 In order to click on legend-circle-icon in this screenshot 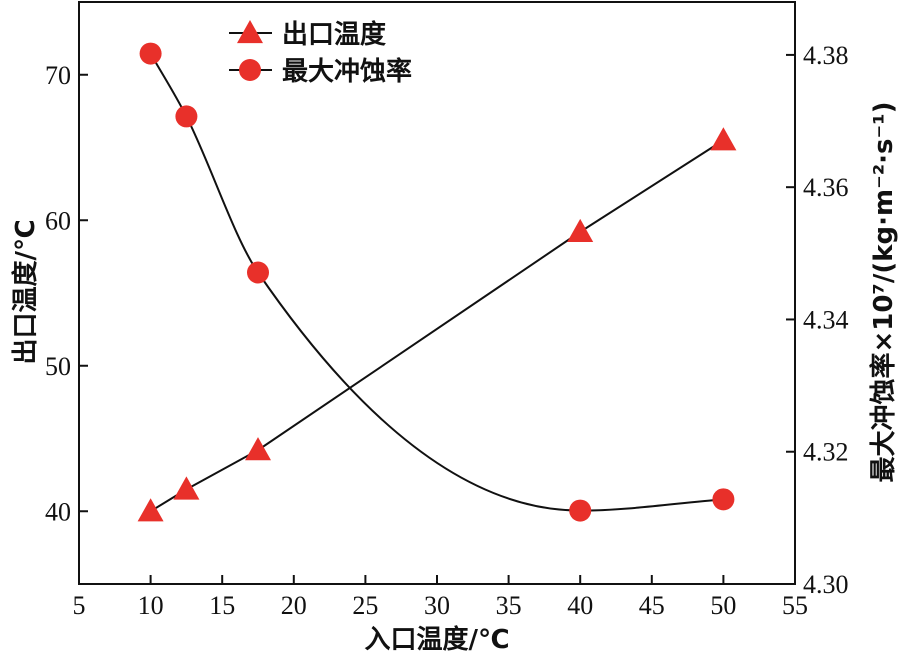, I will do `click(250, 70)`.